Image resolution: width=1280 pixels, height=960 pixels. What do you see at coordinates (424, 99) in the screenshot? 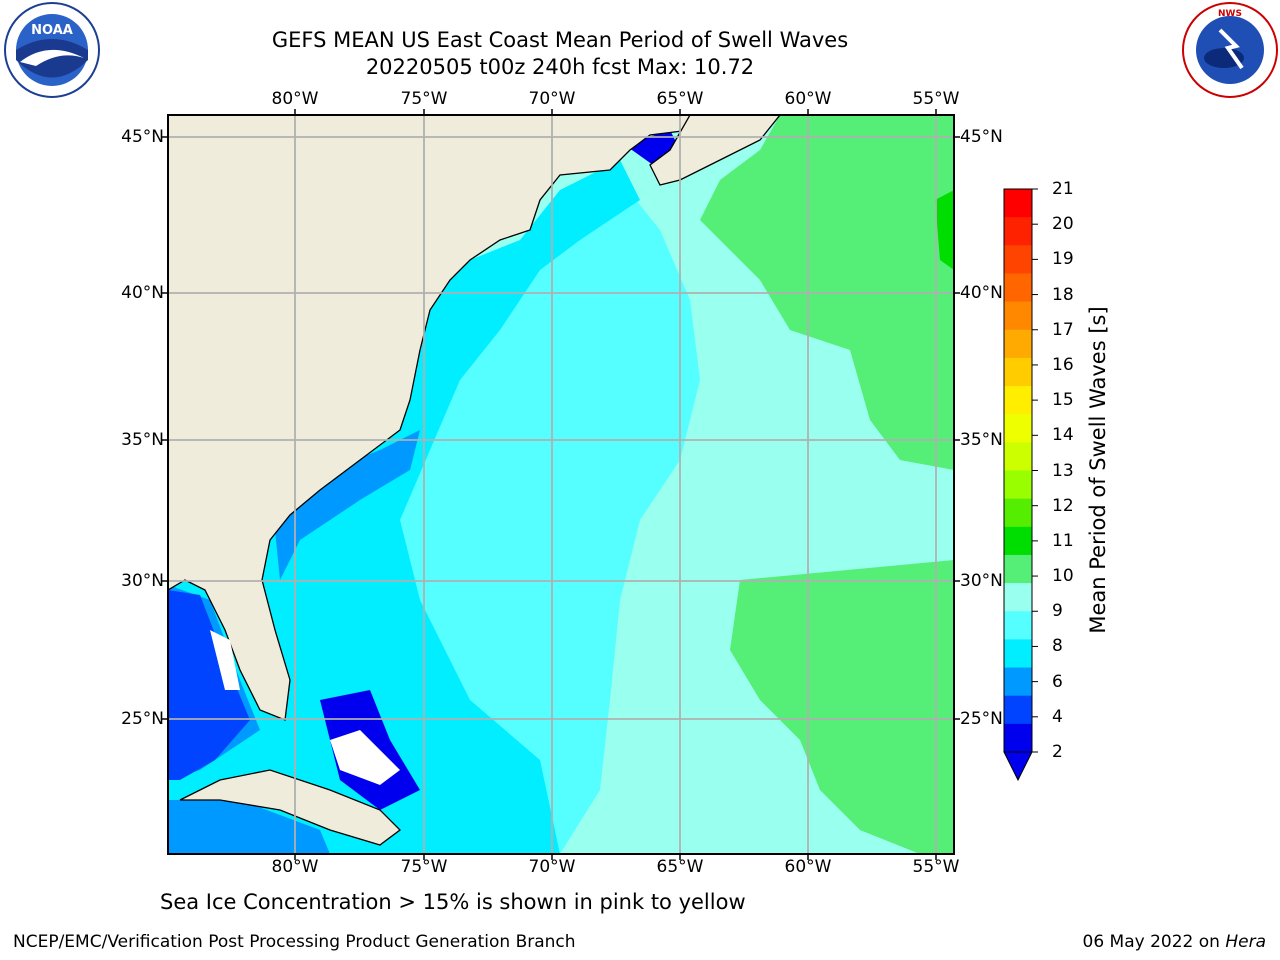
I see `lon-label-top-75w: 75°W` at bounding box center [424, 99].